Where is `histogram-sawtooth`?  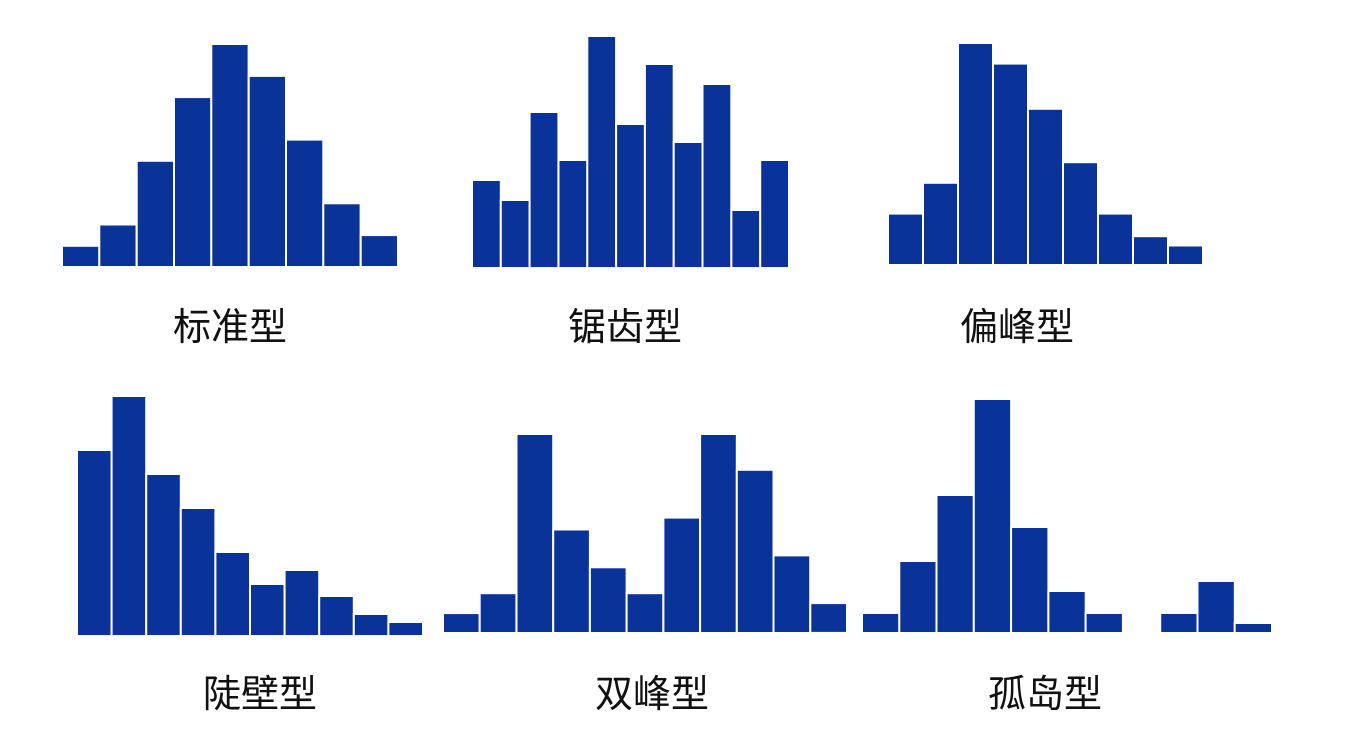 histogram-sawtooth is located at coordinates (631, 152).